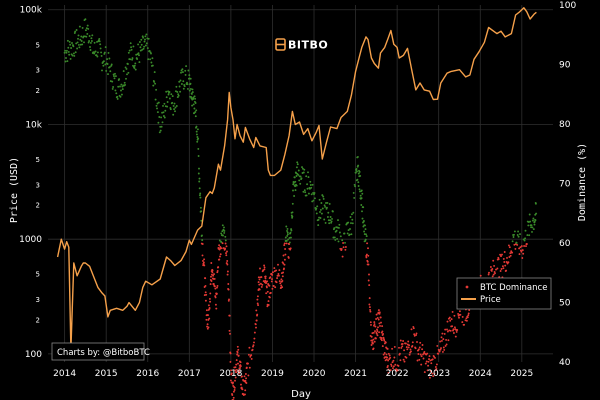  What do you see at coordinates (301, 394) in the screenshot?
I see `x-axis-label: Day` at bounding box center [301, 394].